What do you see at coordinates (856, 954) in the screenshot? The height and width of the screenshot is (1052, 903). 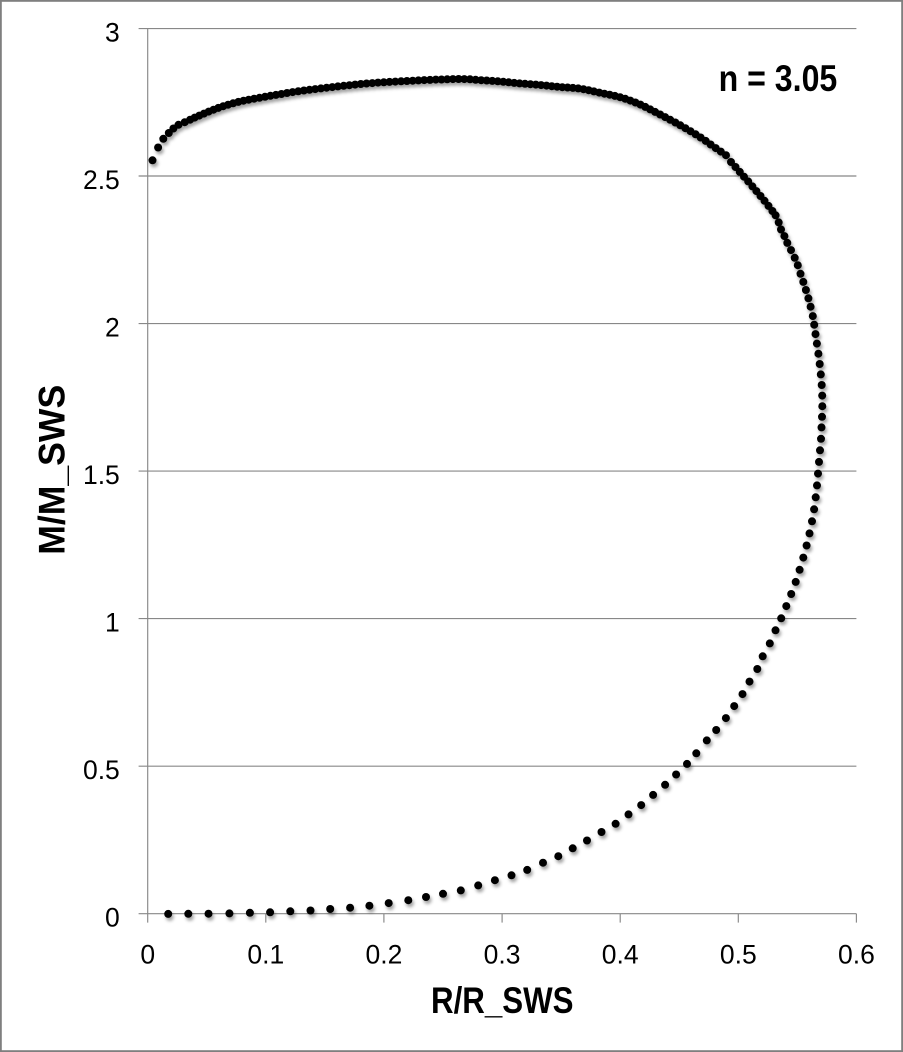 I see `svg-text: 0.6` at bounding box center [856, 954].